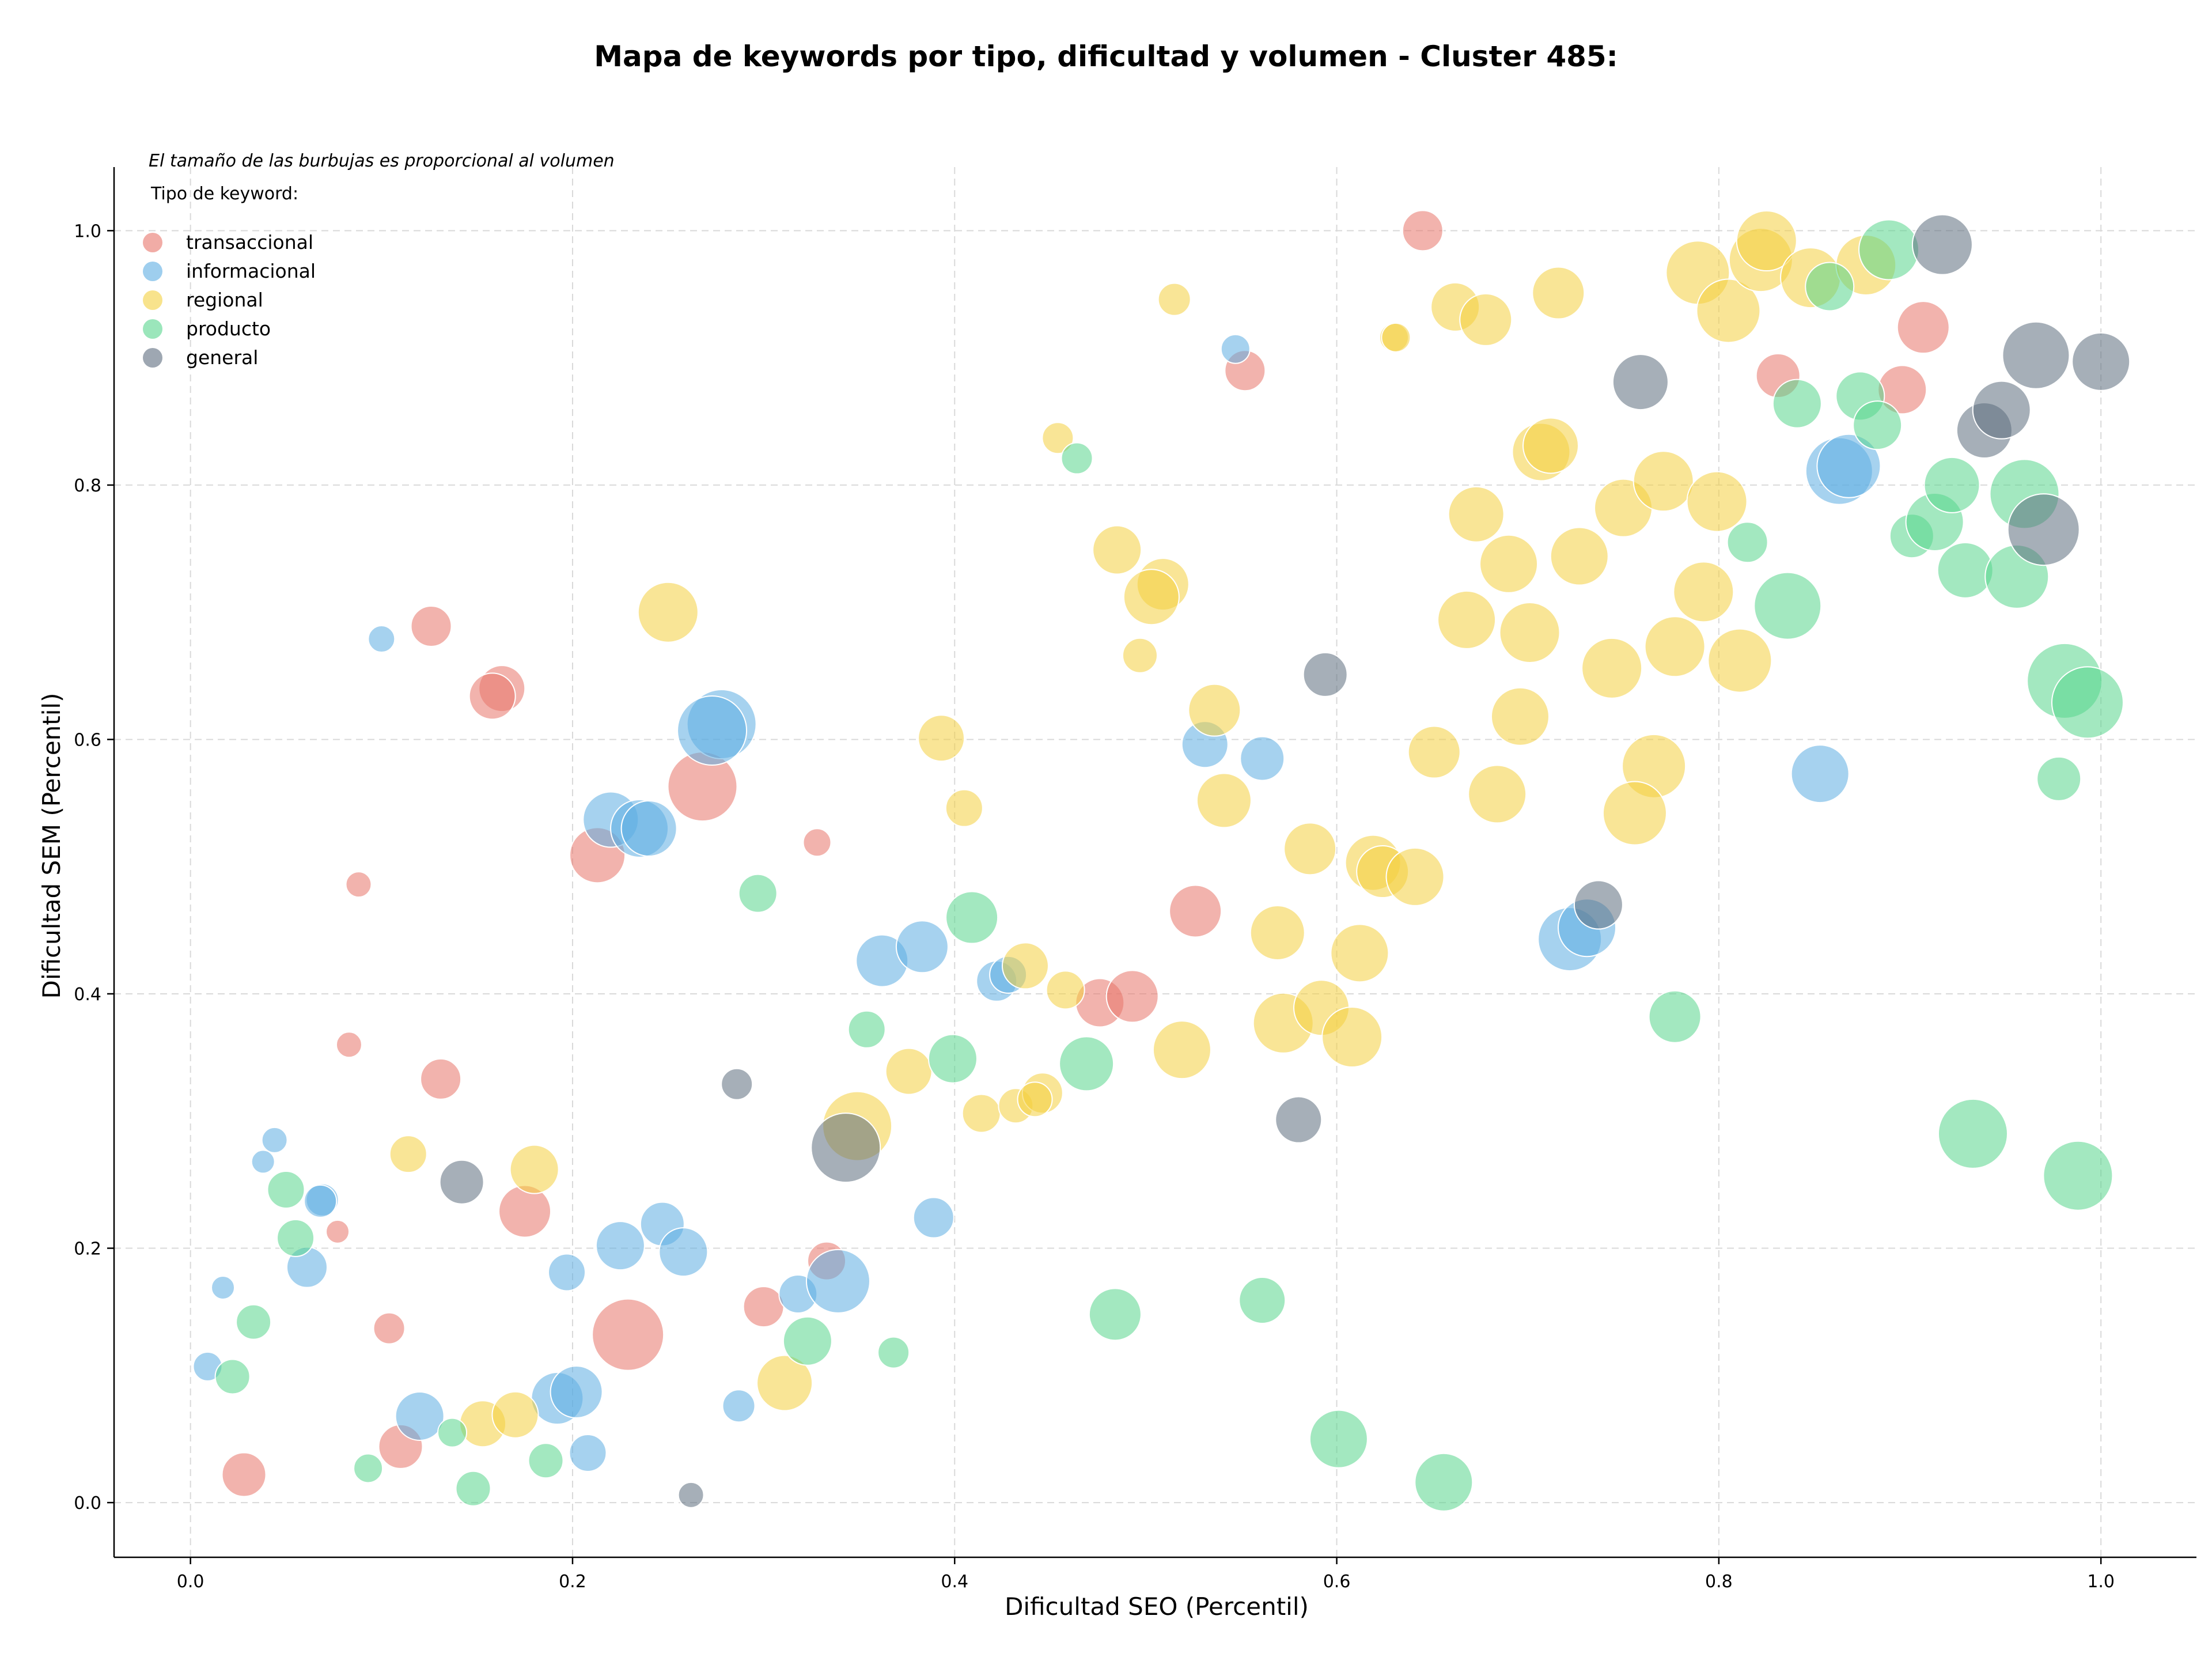  What do you see at coordinates (1719, 1582) in the screenshot?
I see `x-tick-label: 0.8` at bounding box center [1719, 1582].